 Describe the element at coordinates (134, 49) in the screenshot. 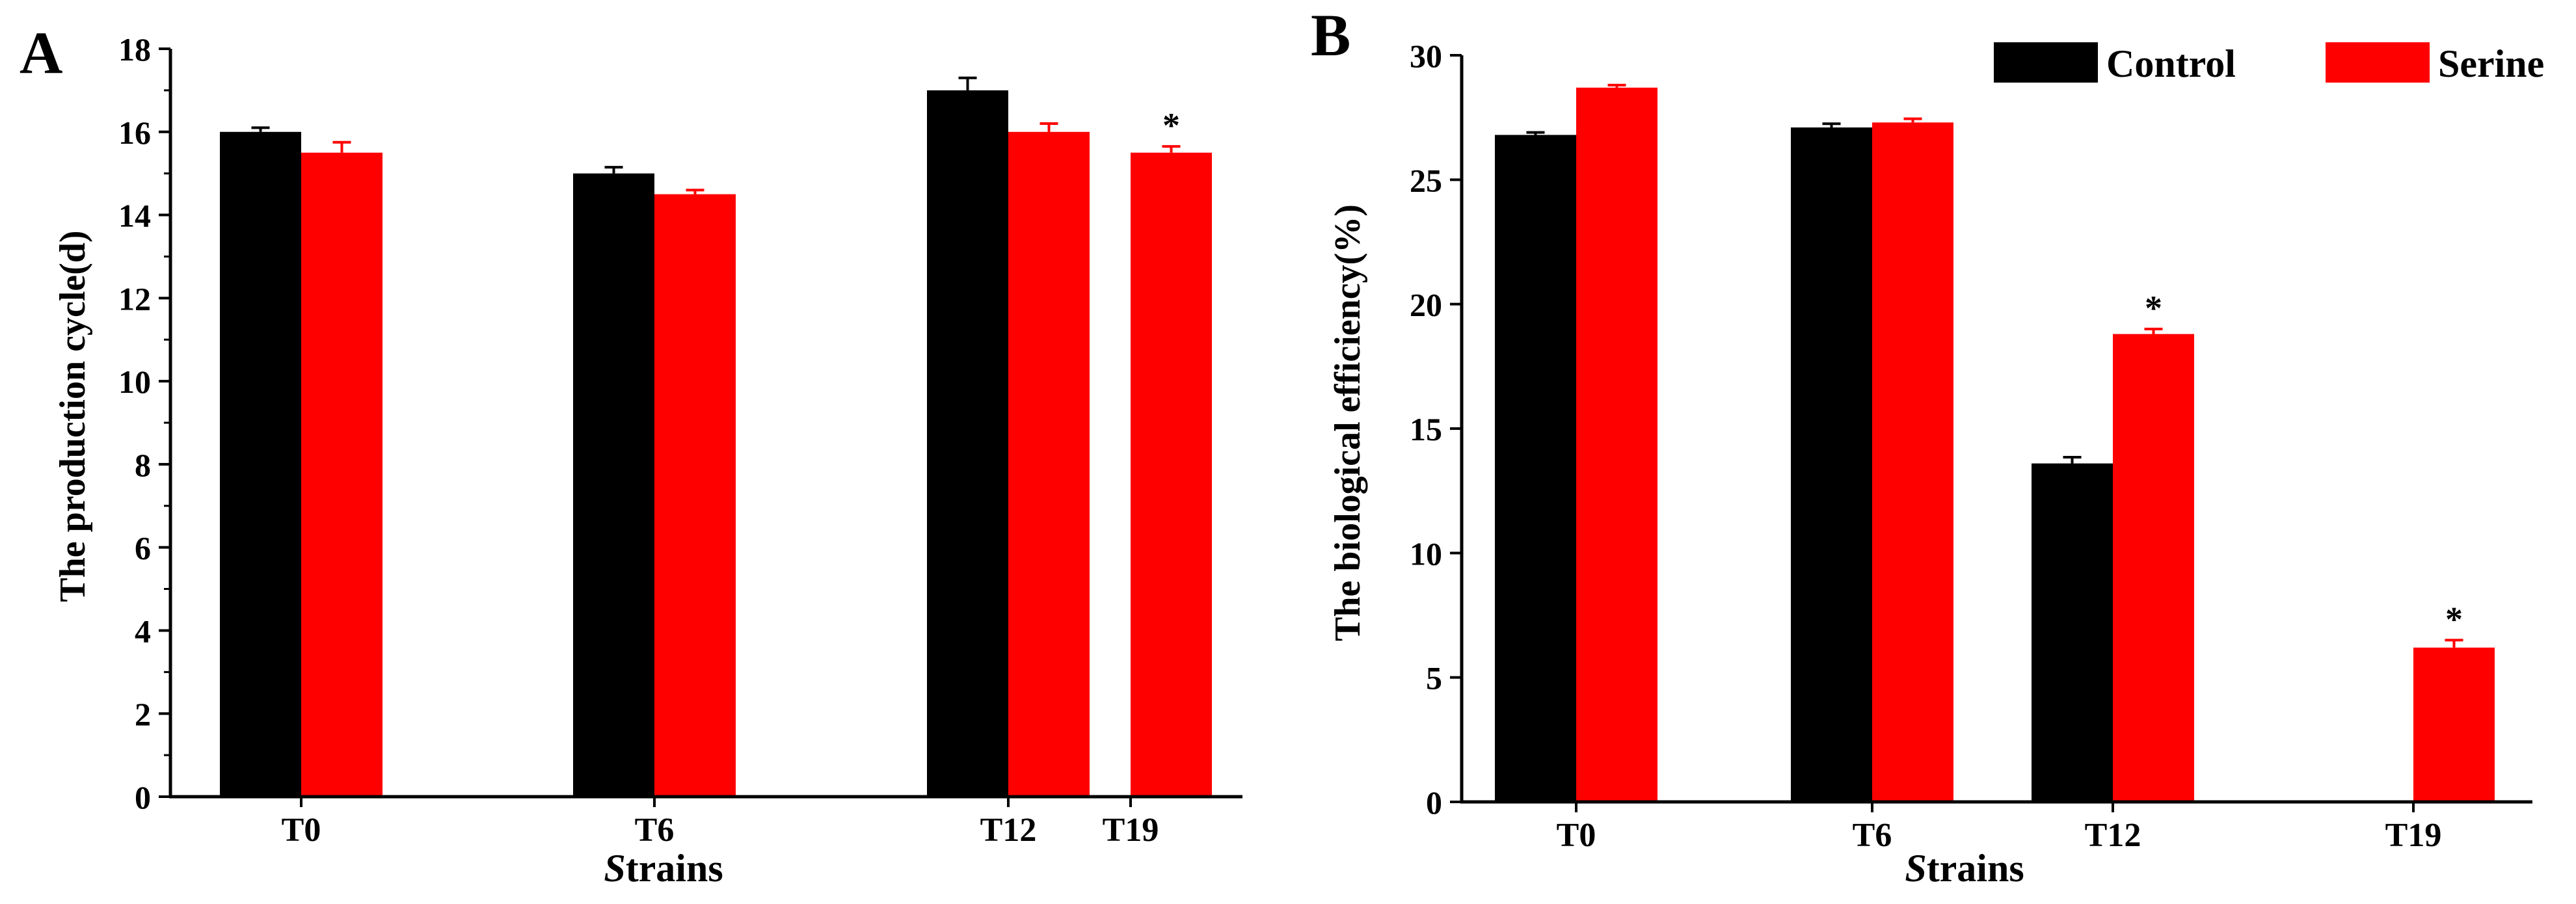

I see `y-tick-label-a-18: 18` at that location.